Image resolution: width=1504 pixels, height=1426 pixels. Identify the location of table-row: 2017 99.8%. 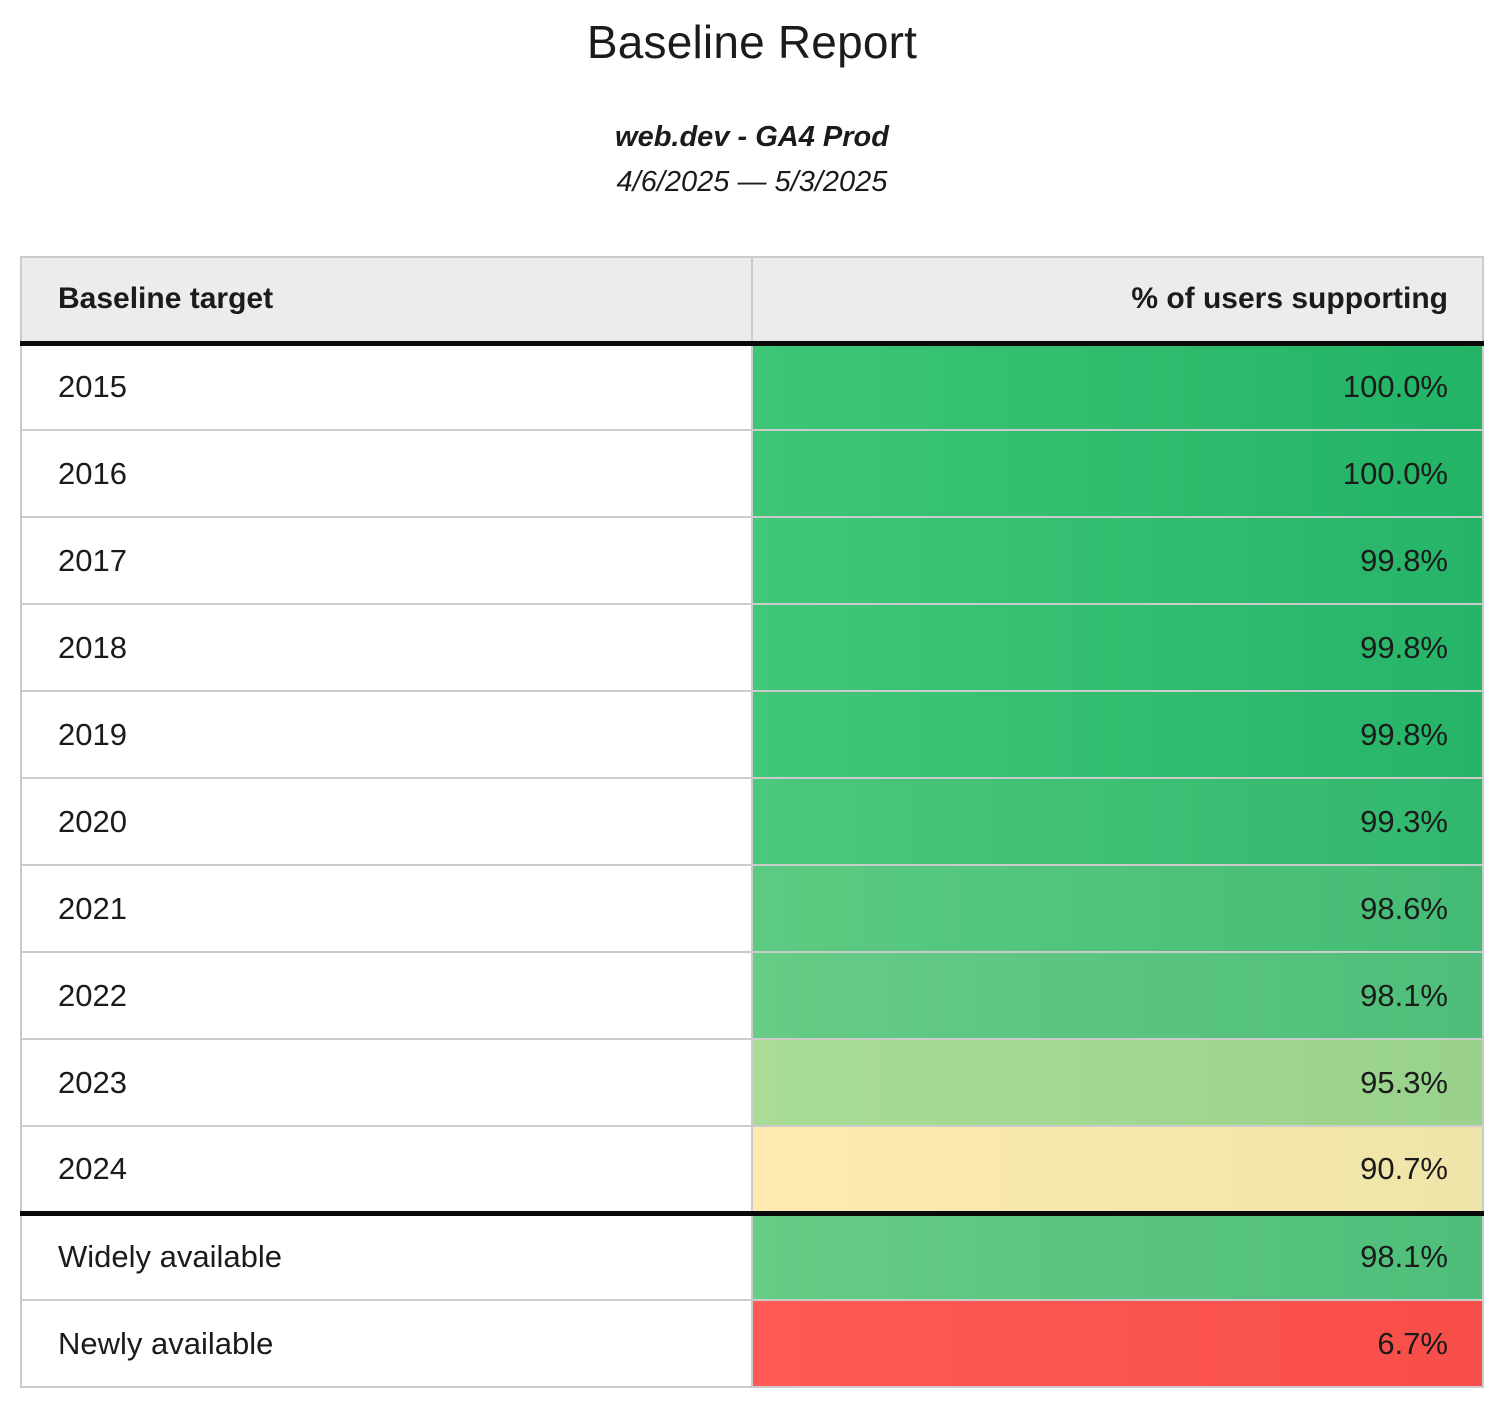
(752, 560).